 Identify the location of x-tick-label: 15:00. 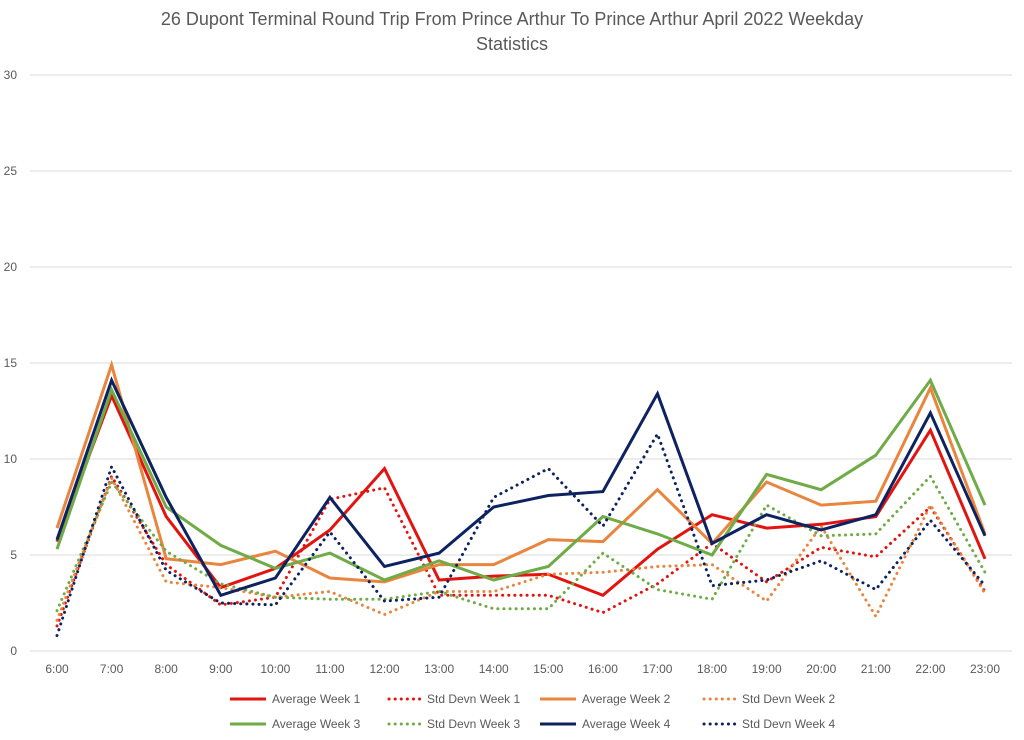
(548, 669).